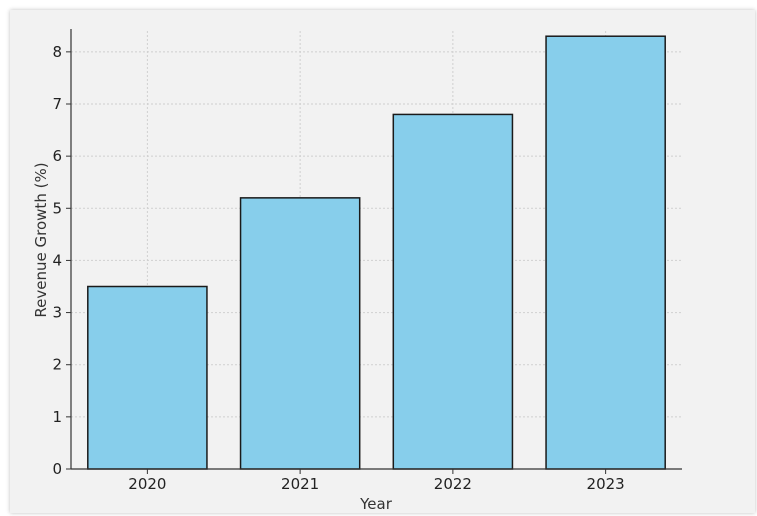  I want to click on x-tick-label: 2020, so click(147, 484).